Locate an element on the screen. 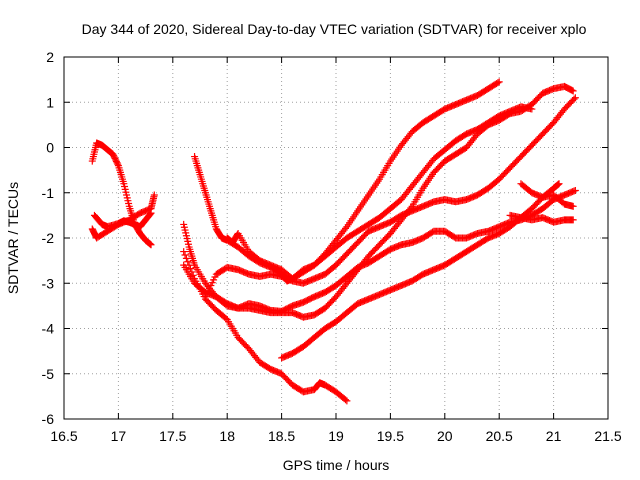 The image size is (640, 480). series-arc-c is located at coordinates (122, 220).